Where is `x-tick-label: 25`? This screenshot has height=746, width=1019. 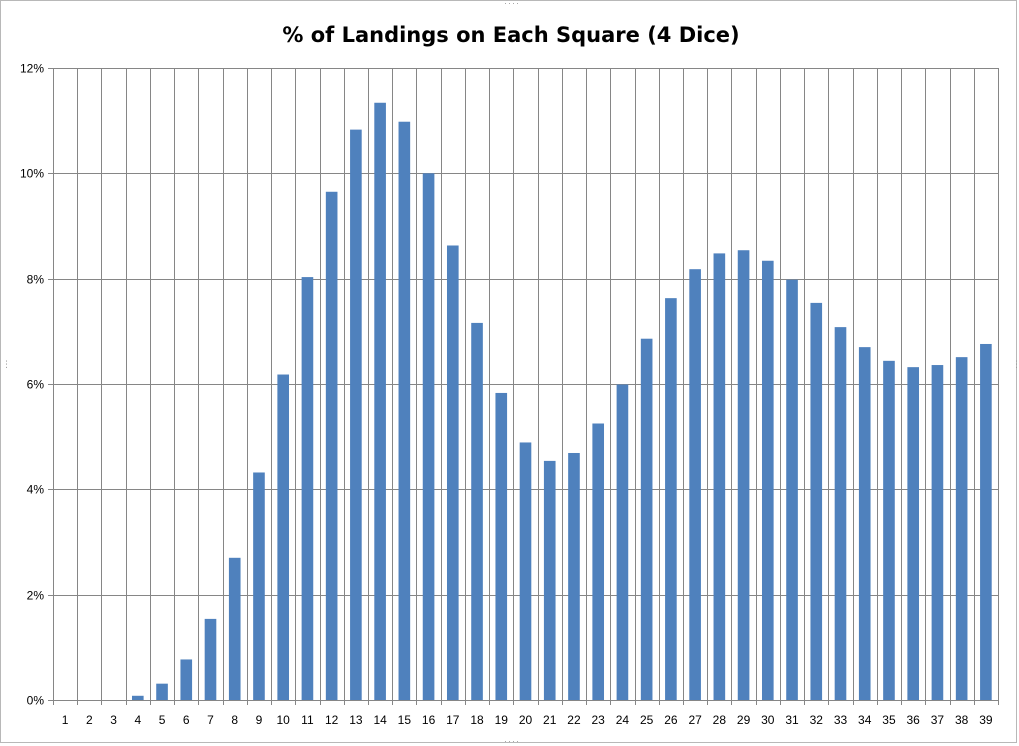
x-tick-label: 25 is located at coordinates (647, 720).